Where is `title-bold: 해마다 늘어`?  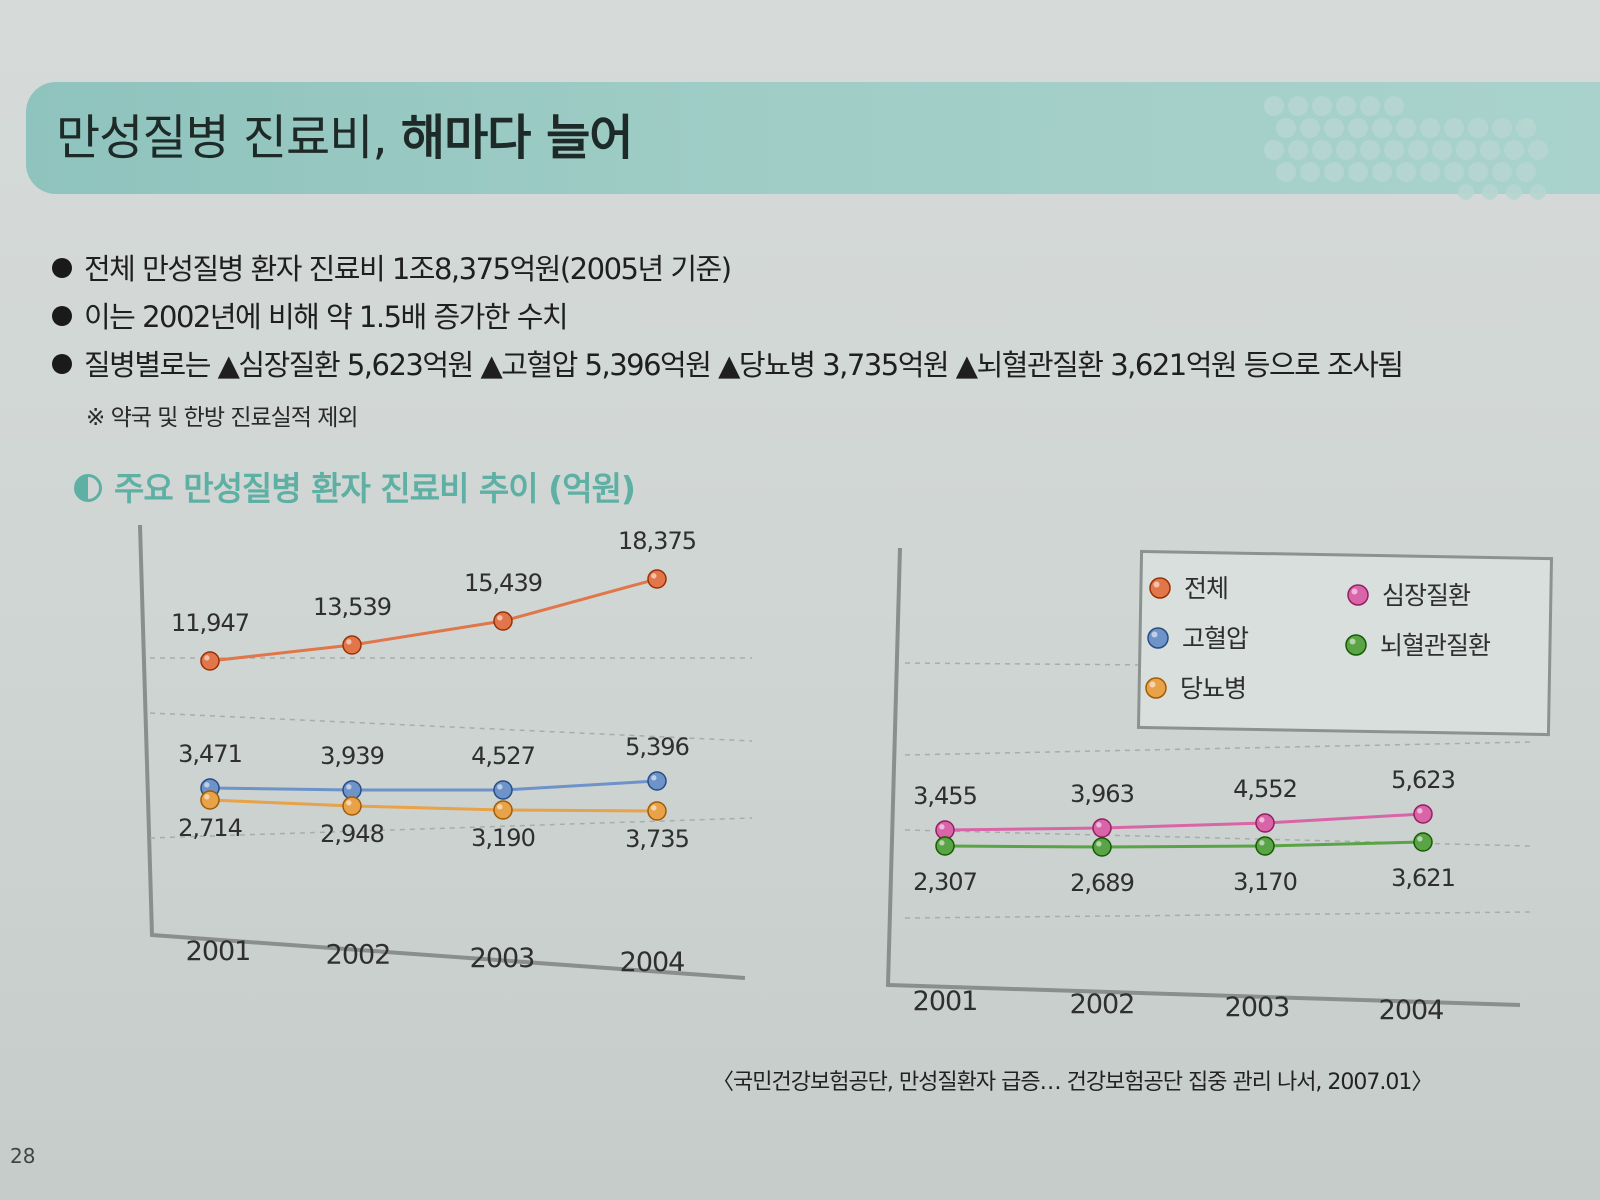
title-bold: 해마다 늘어 is located at coordinates (517, 138).